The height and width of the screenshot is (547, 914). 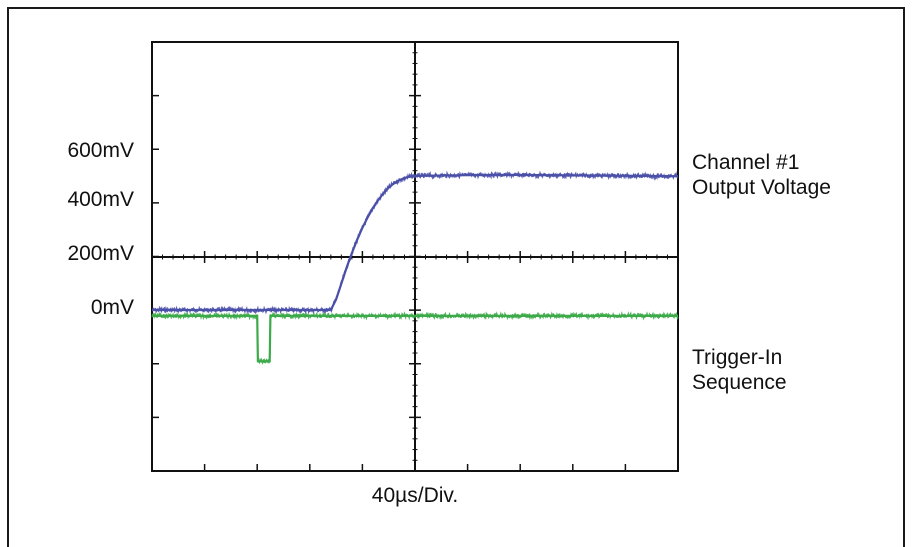 I want to click on series-label-line: Output Voltage, so click(x=761, y=187).